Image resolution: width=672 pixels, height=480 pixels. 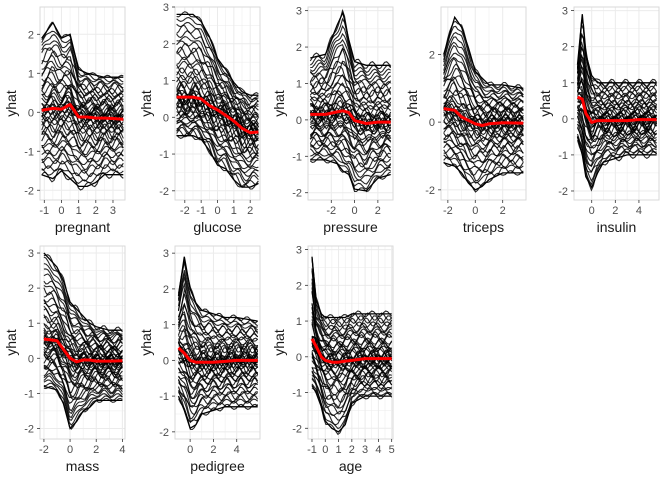 What do you see at coordinates (31, 35) in the screenshot?
I see `y-tick-label: 2` at bounding box center [31, 35].